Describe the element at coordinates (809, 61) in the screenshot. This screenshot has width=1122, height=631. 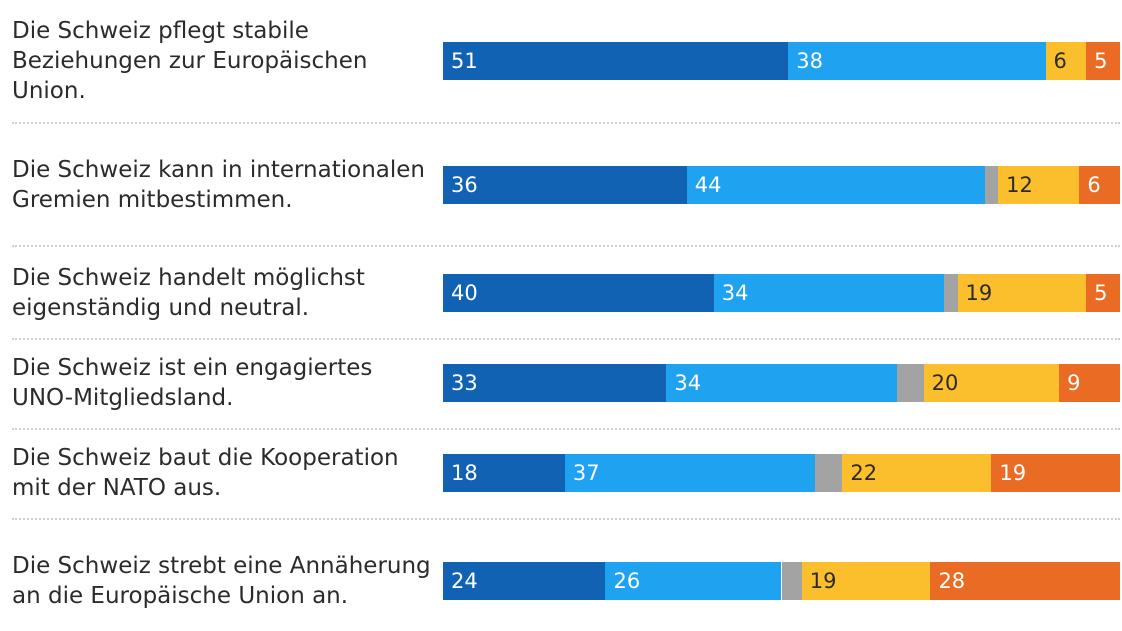
I see `value-label: 38` at that location.